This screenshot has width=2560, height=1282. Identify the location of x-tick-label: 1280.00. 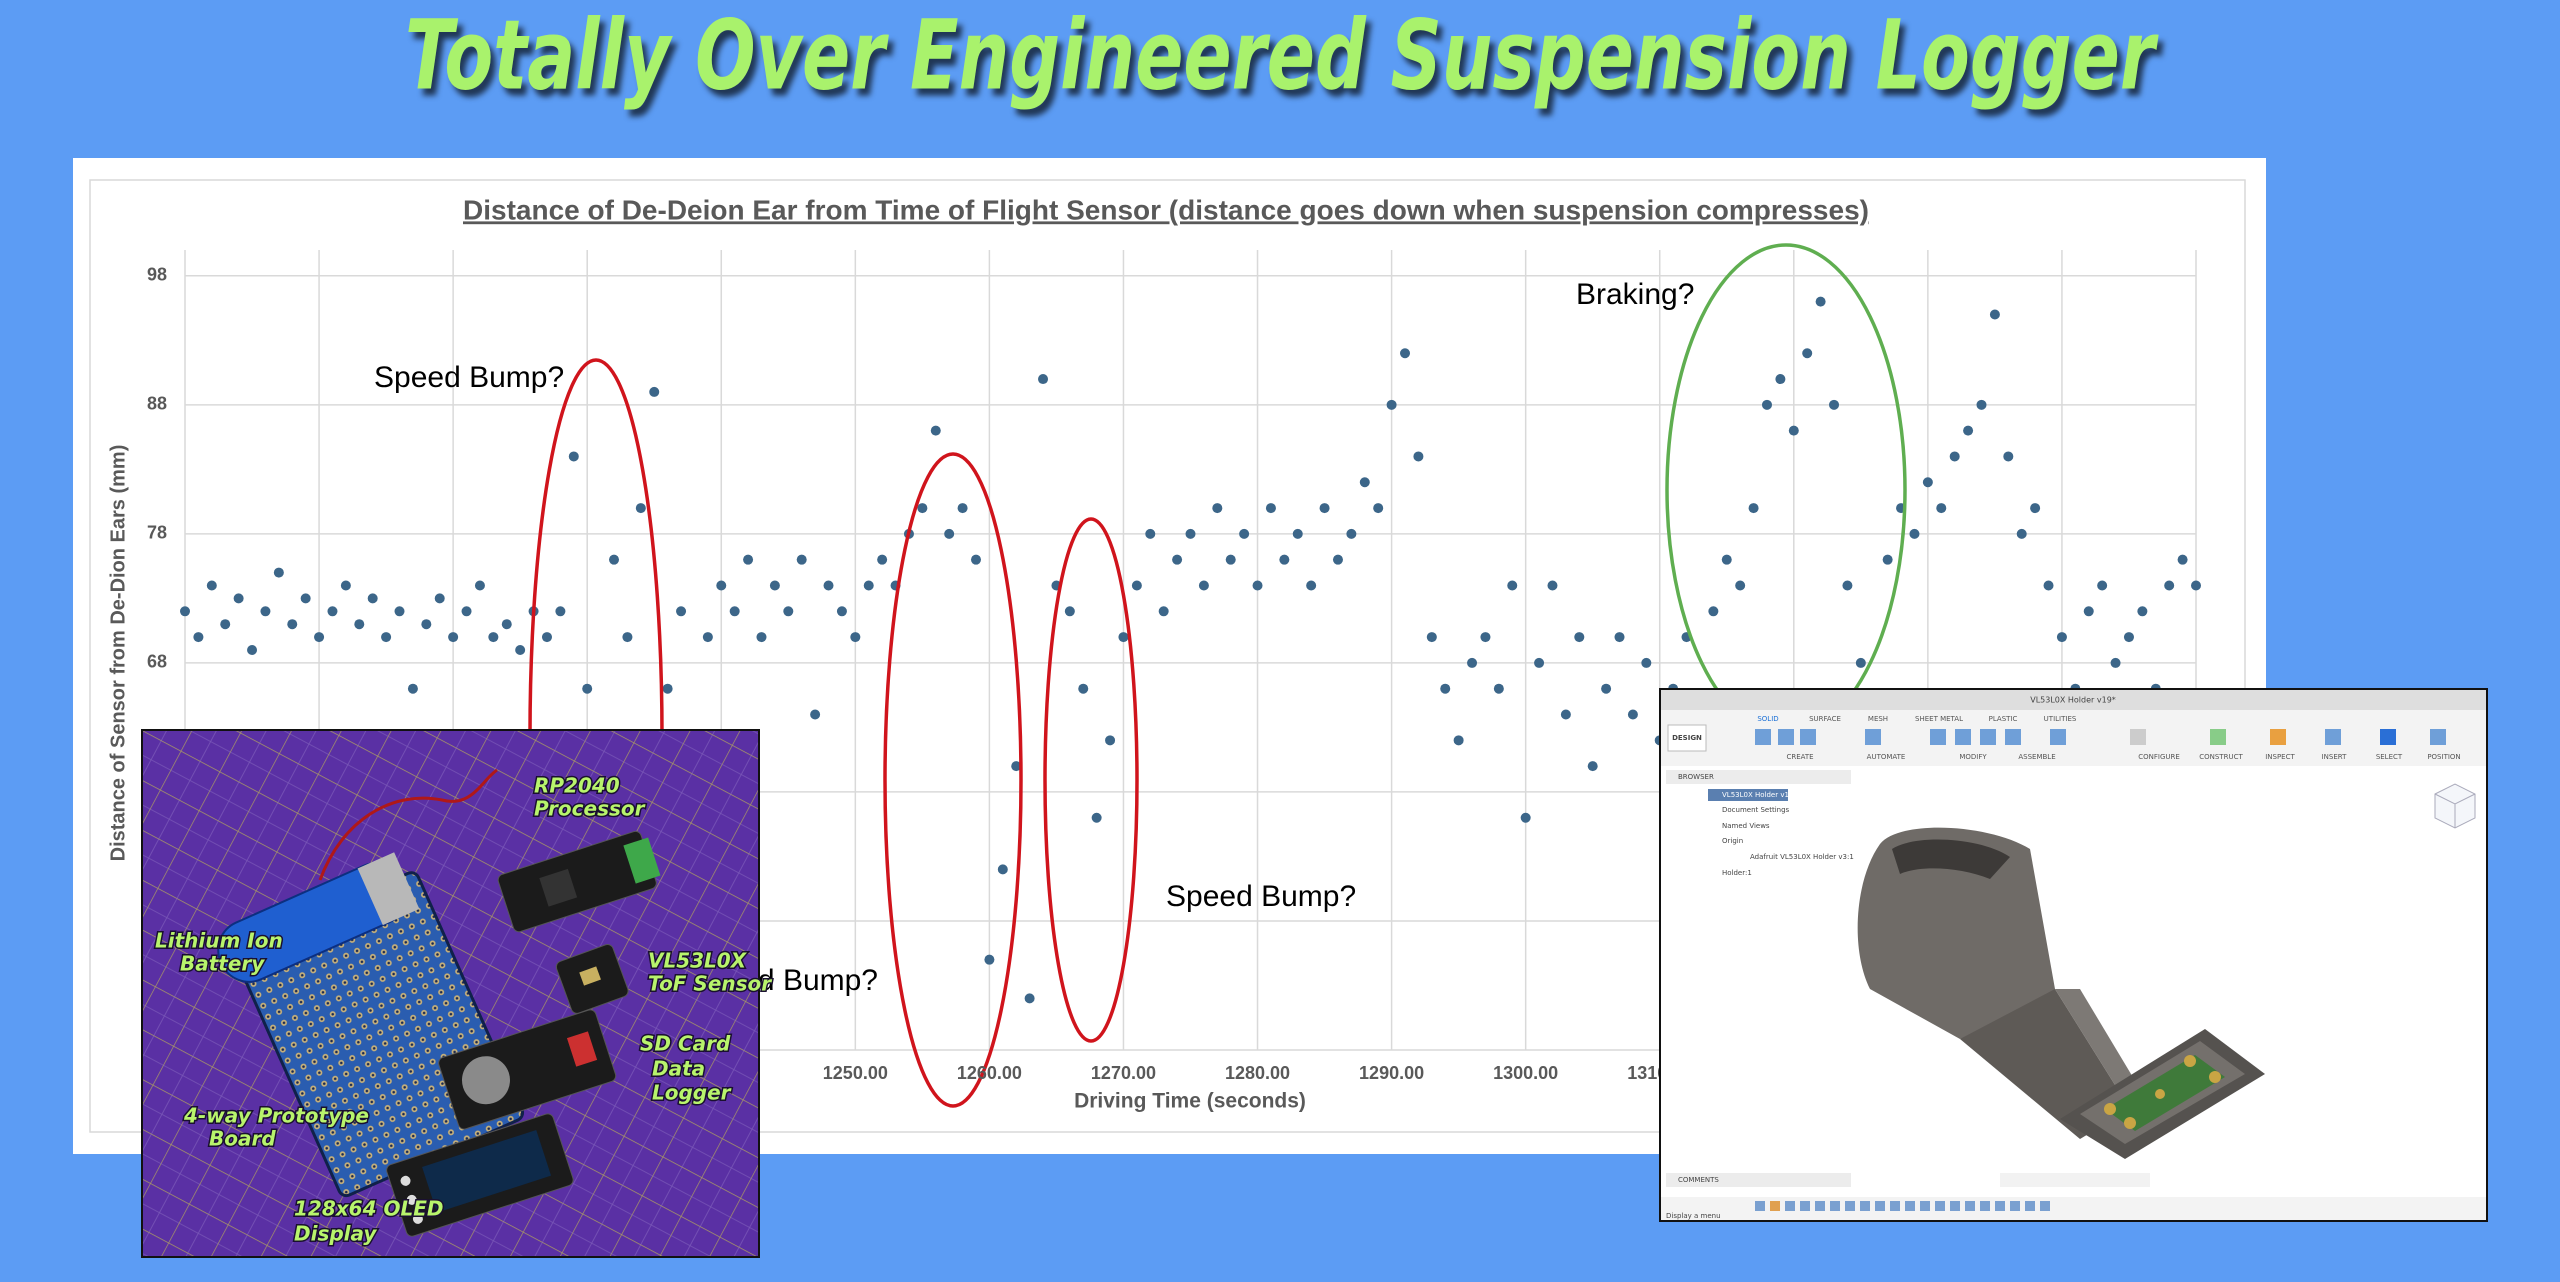
(1257, 1073).